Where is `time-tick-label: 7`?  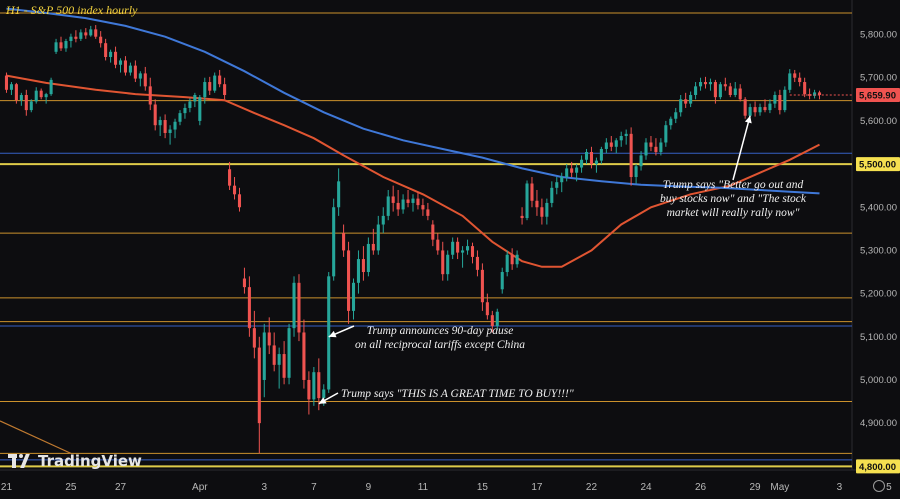
time-tick-label: 7 is located at coordinates (314, 487).